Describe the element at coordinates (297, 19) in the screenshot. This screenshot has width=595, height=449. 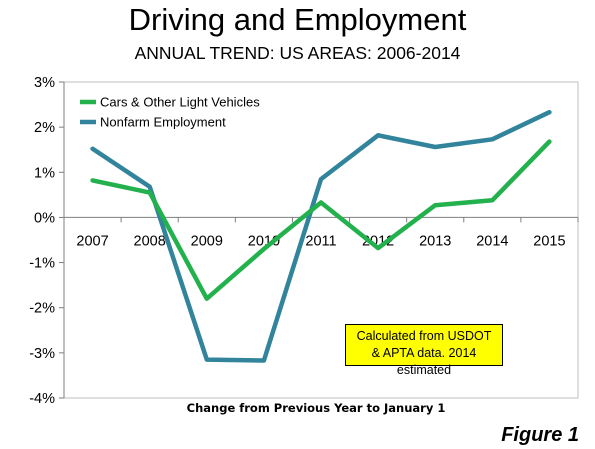
I see `chart-title: Driving and Employment` at that location.